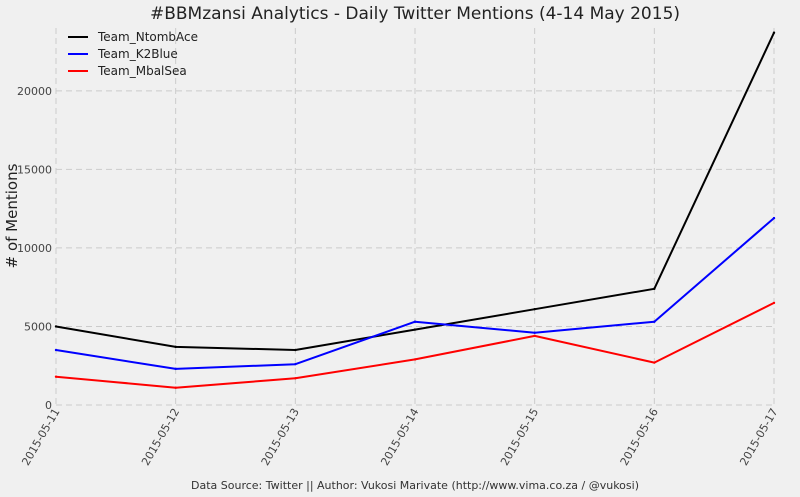 The image size is (800, 497). I want to click on x-tick-label: 2015-05-11, so click(40, 437).